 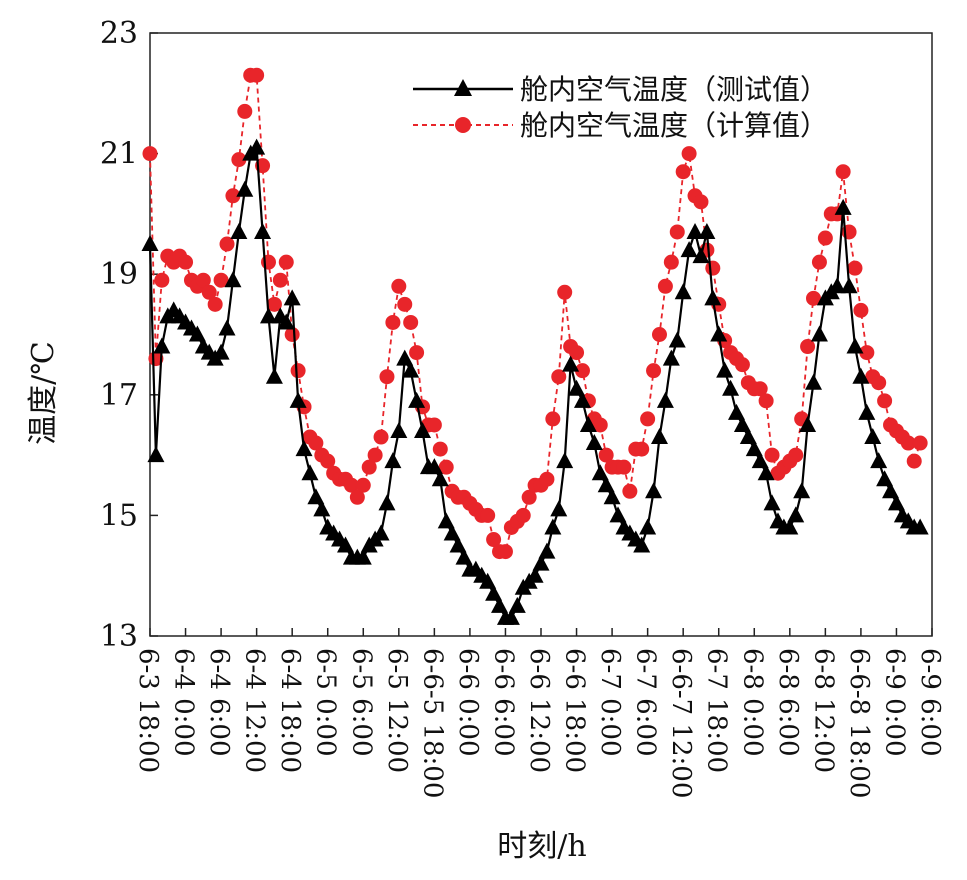 What do you see at coordinates (184, 702) in the screenshot?
I see `x-tick-label: 6-4 0:00` at bounding box center [184, 702].